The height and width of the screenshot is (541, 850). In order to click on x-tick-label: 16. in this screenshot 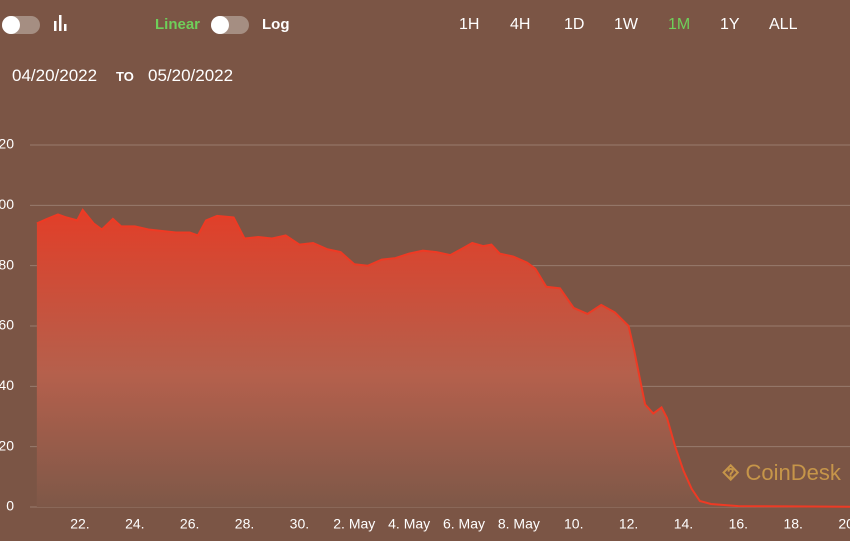, I will do `click(738, 524)`.